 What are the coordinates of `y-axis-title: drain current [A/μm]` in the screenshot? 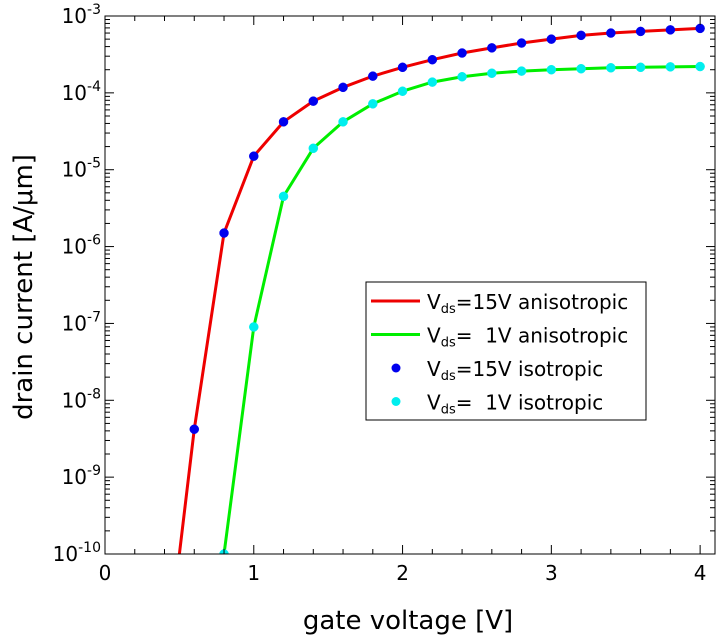 It's located at (24, 287).